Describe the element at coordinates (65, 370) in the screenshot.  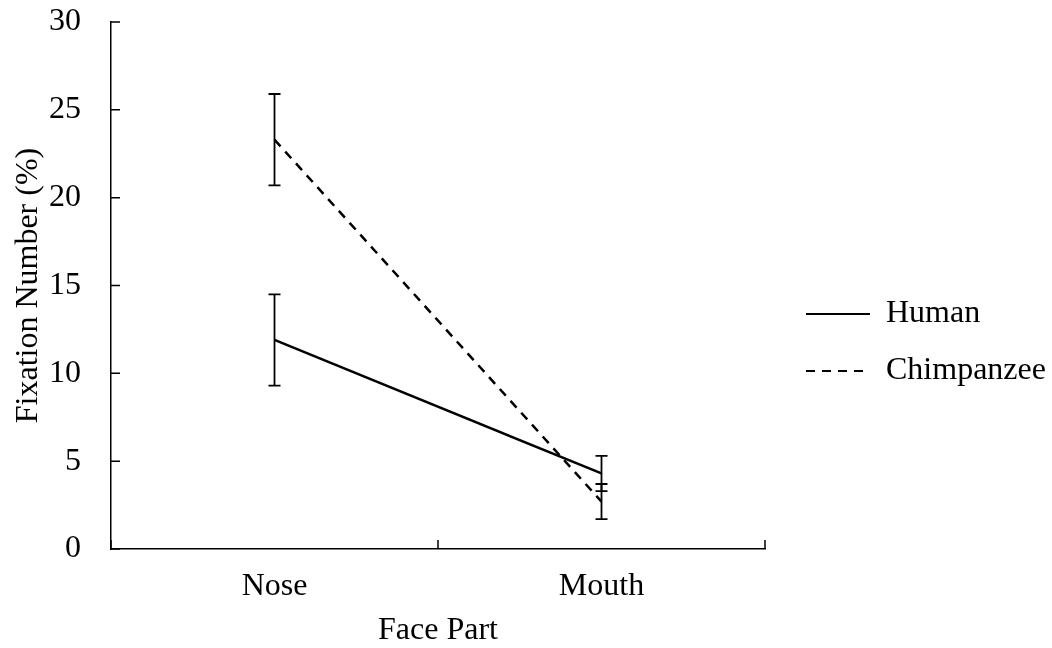
I see `y-tick-label: 10` at that location.